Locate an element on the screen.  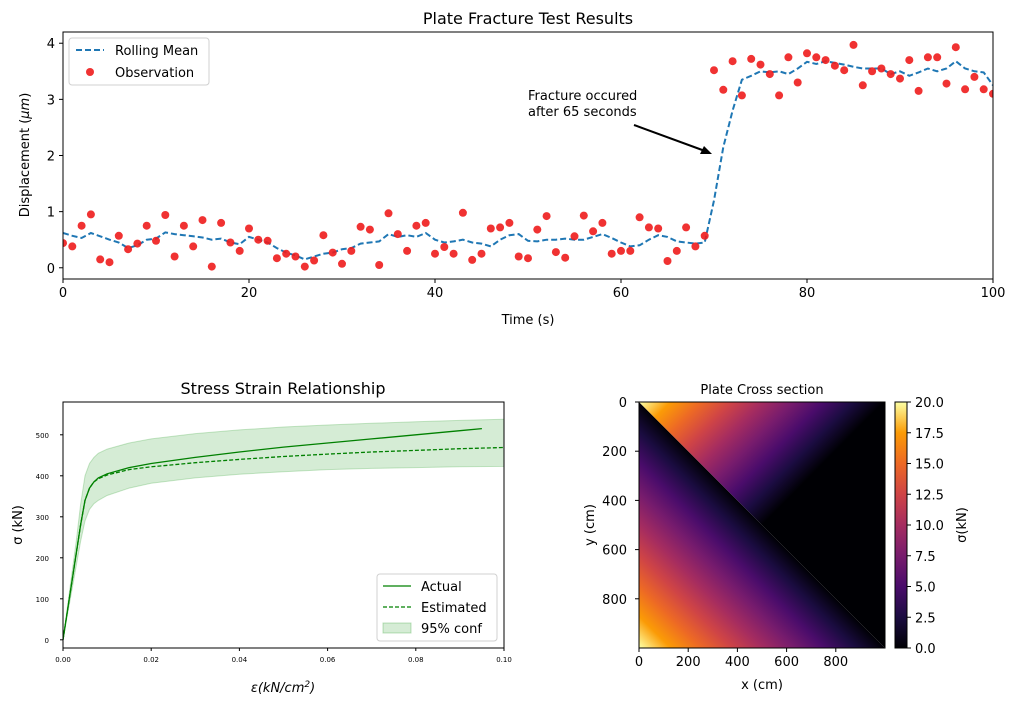
x-tick-label: 800 is located at coordinates (835, 662).